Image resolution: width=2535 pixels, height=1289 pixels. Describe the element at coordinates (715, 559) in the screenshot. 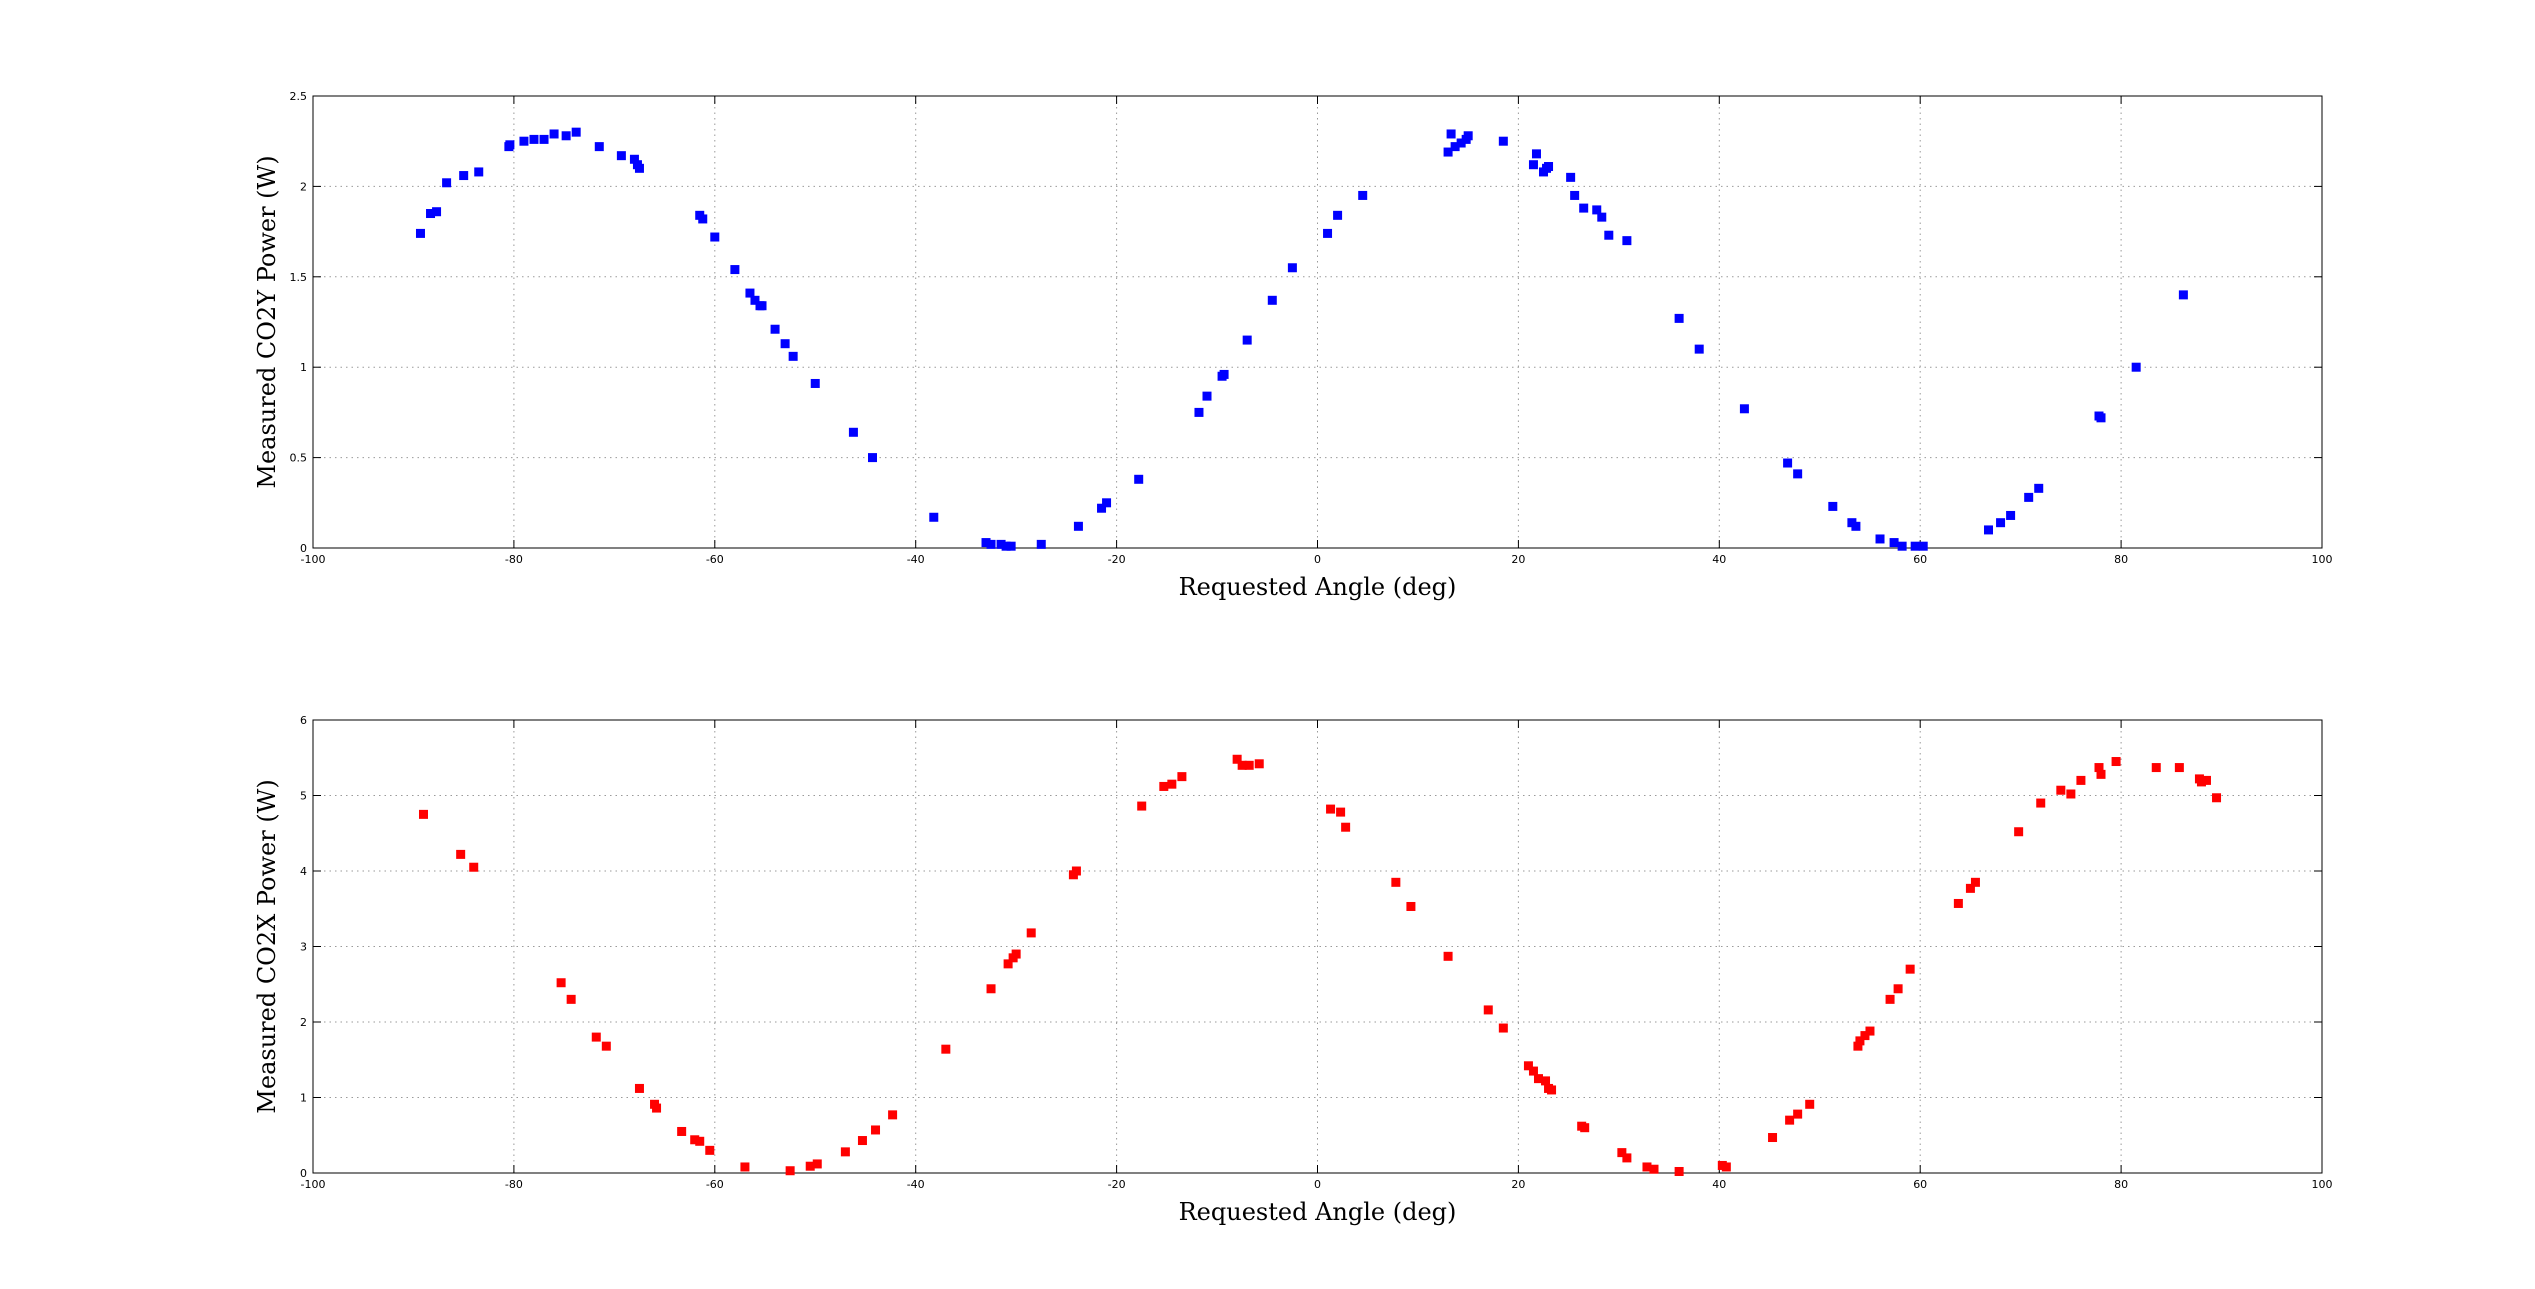

I see `co2y-x-tick-label: -60` at that location.